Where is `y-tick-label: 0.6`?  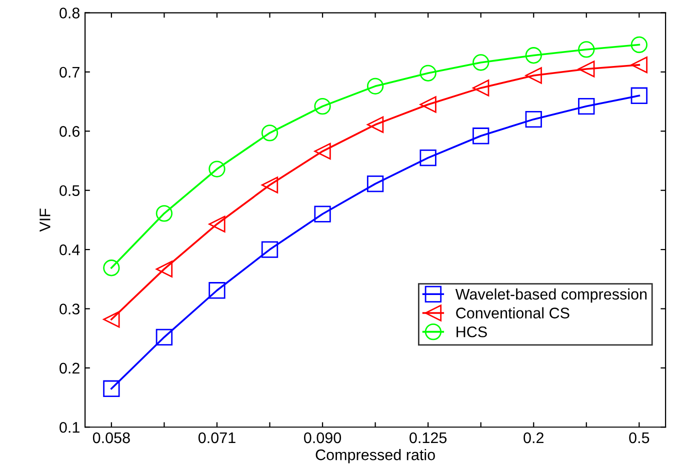
y-tick-label: 0.6 is located at coordinates (70, 131).